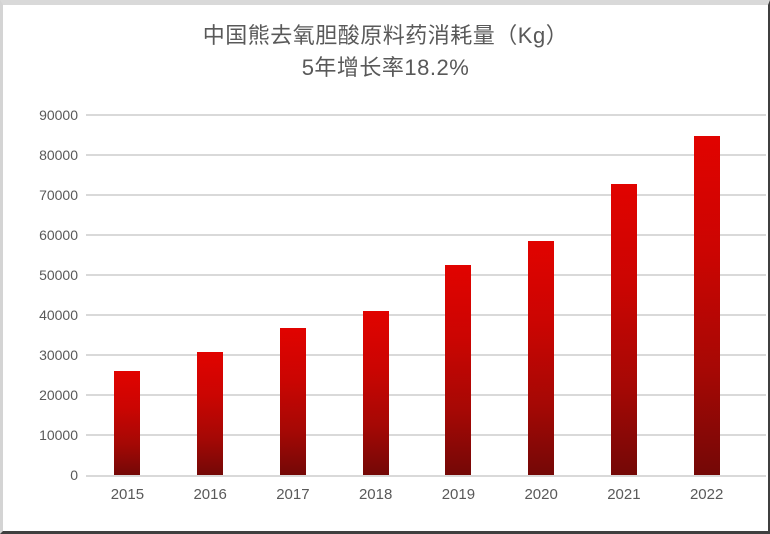 This screenshot has height=534, width=770. What do you see at coordinates (385, 52) in the screenshot?
I see `chart-title: 中国熊去氧胆酸原料药消耗量（Kg） 5年增长率18.2%` at bounding box center [385, 52].